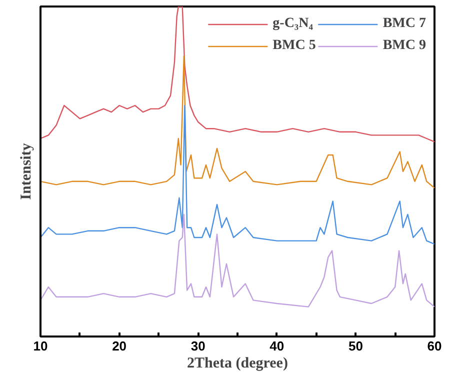 This screenshot has width=456, height=374. I want to click on legend-label: g-C₃N₄, so click(292, 24).